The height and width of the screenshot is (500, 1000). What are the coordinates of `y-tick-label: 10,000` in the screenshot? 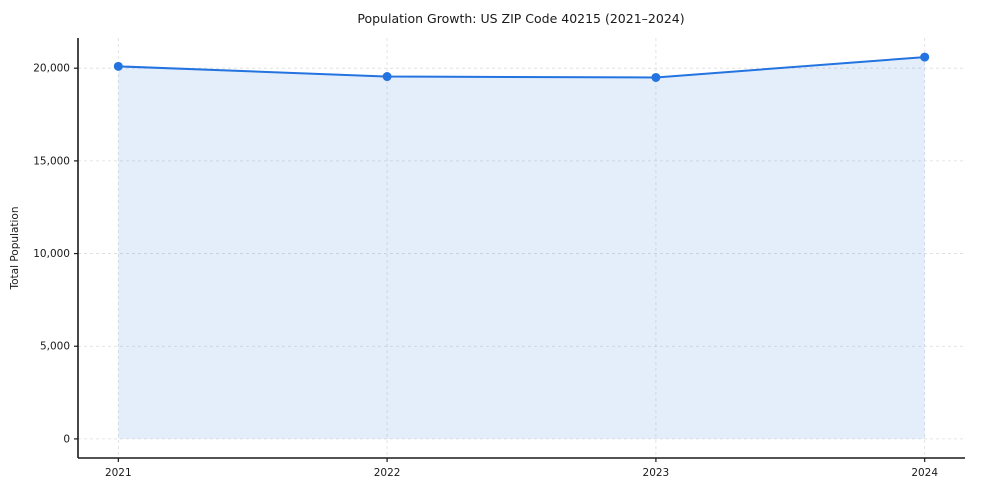 It's located at (51, 254).